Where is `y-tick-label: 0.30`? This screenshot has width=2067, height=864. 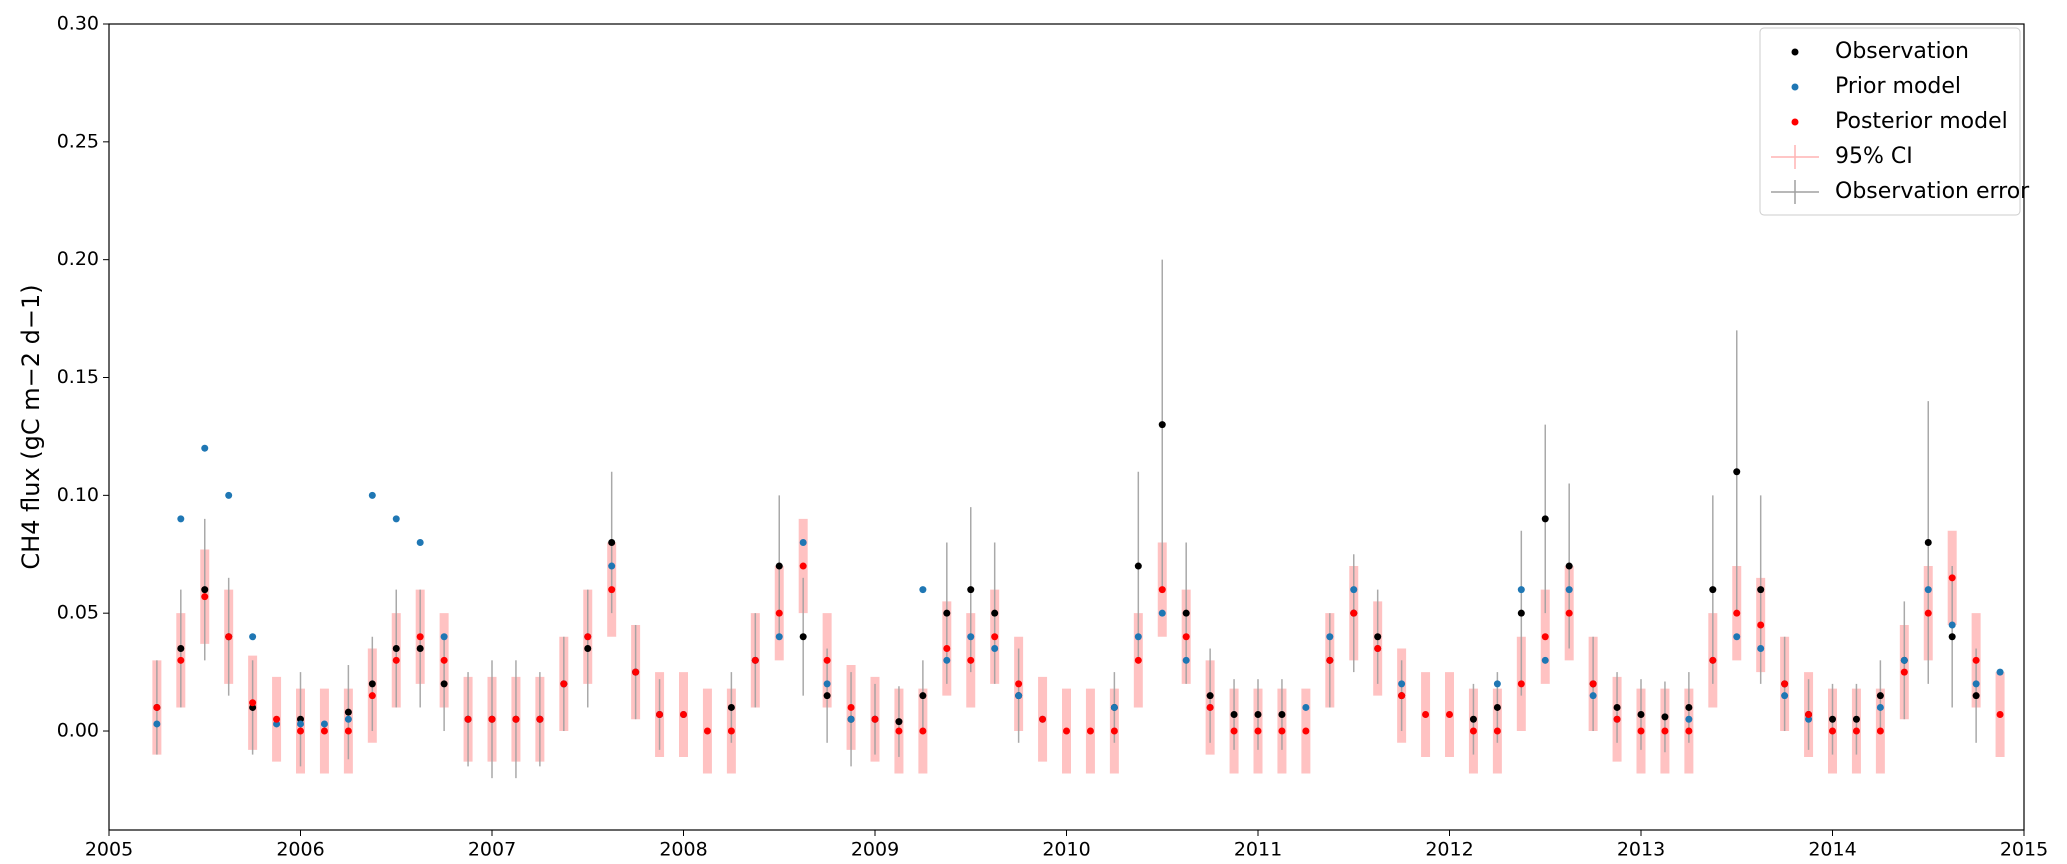
y-tick-label: 0.30 is located at coordinates (78, 24).